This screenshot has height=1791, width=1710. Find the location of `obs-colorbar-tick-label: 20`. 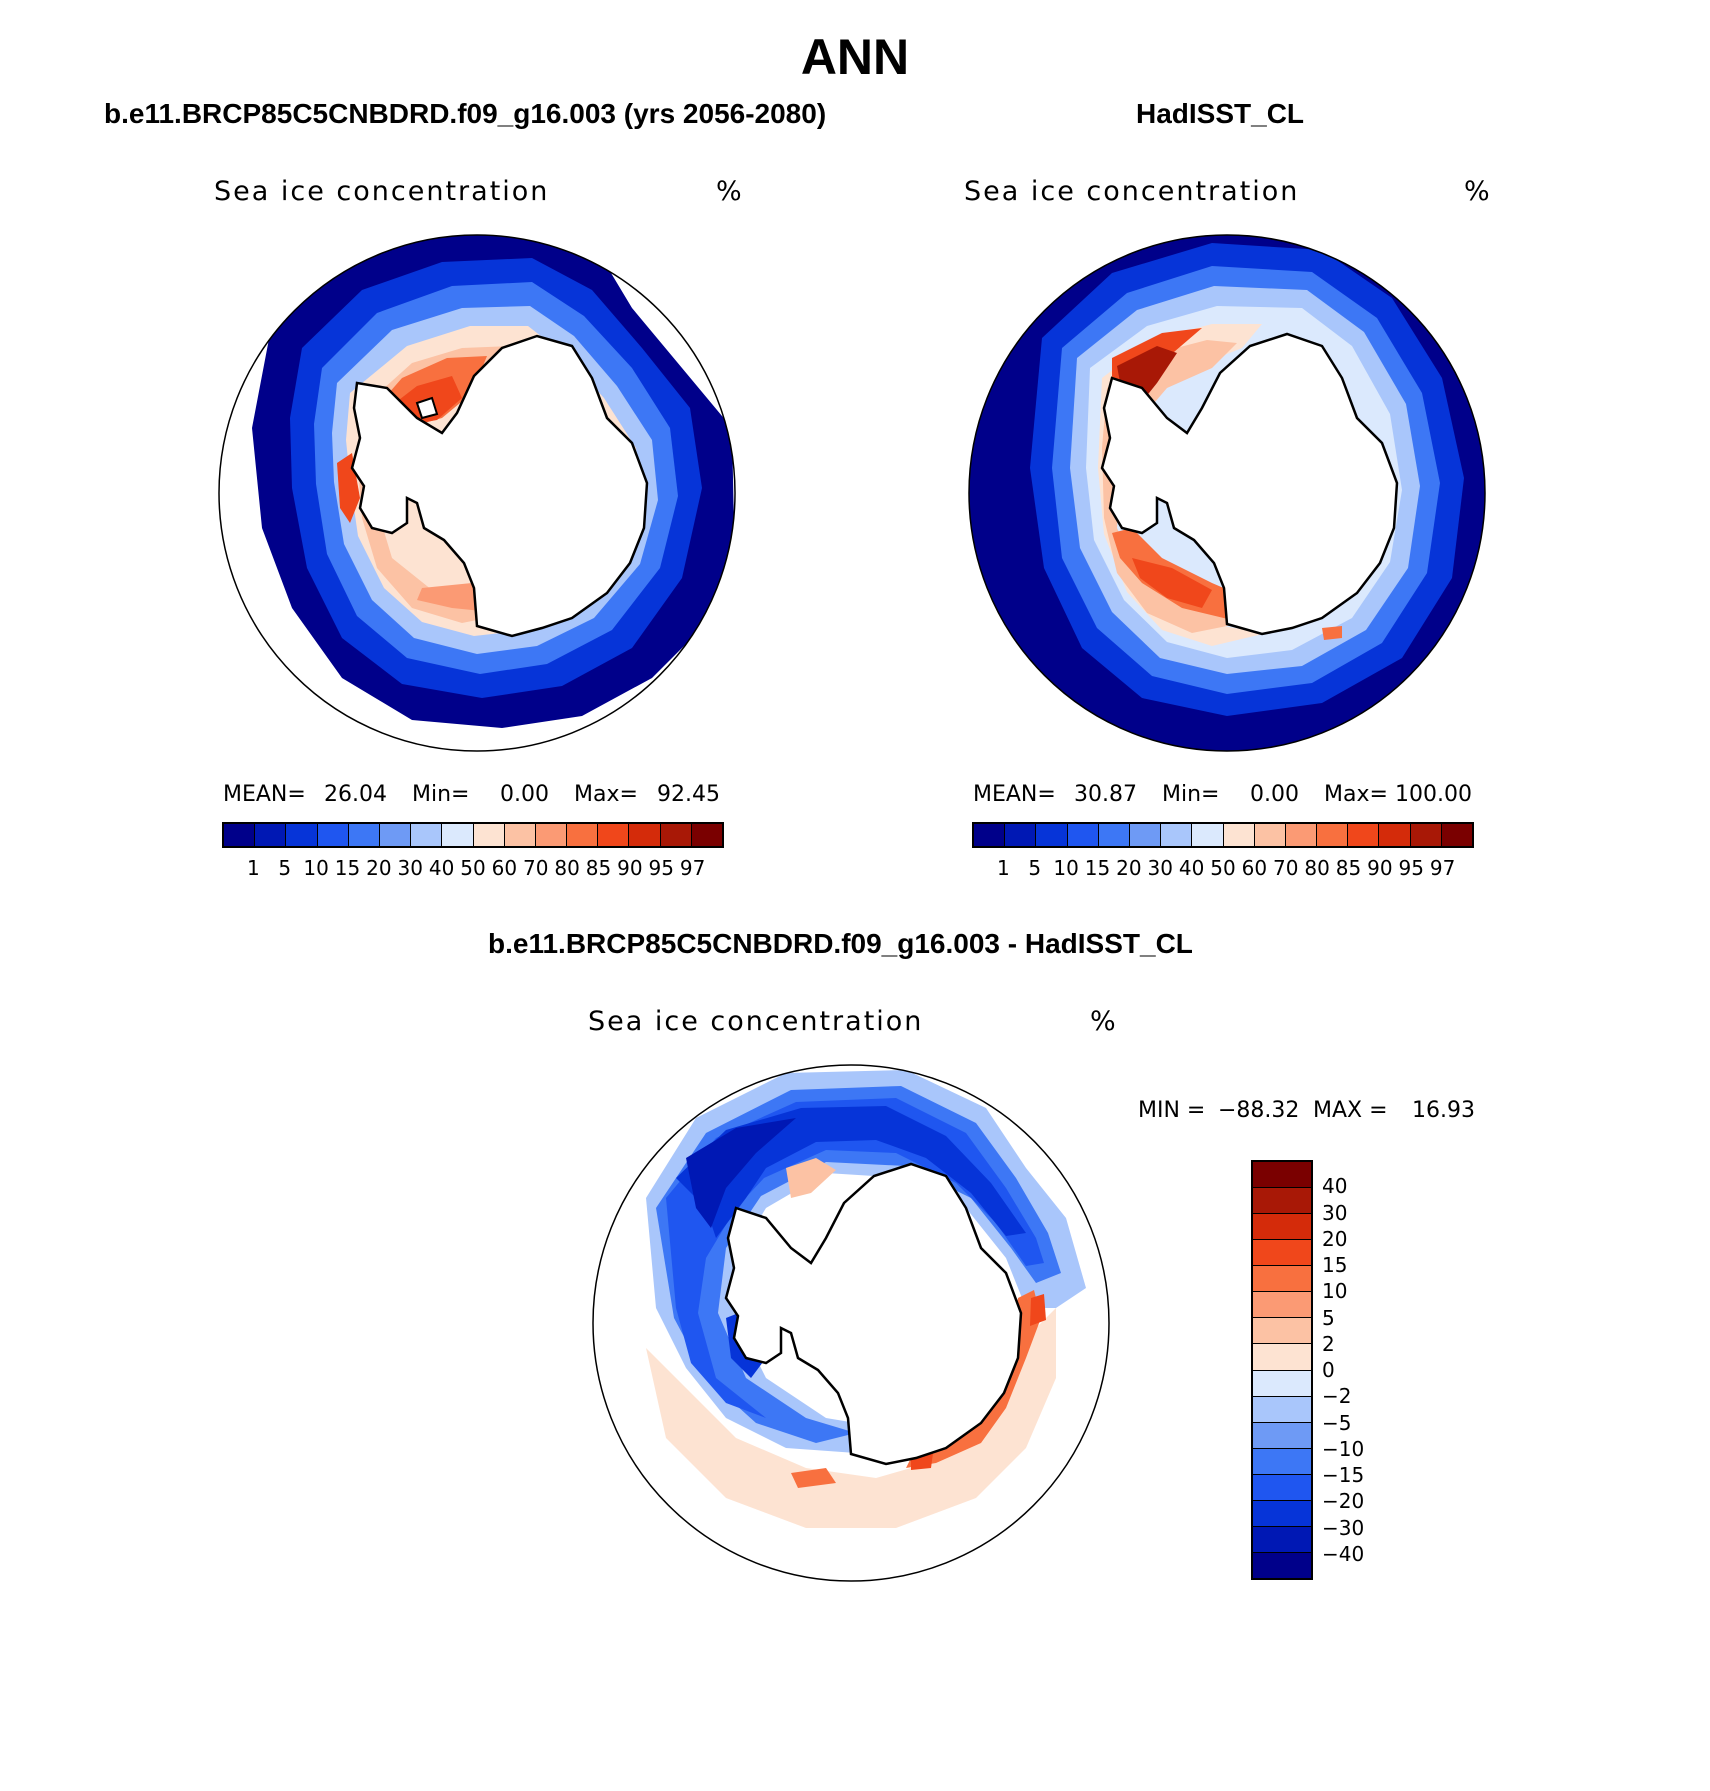

obs-colorbar-tick-label: 20 is located at coordinates (1129, 868).